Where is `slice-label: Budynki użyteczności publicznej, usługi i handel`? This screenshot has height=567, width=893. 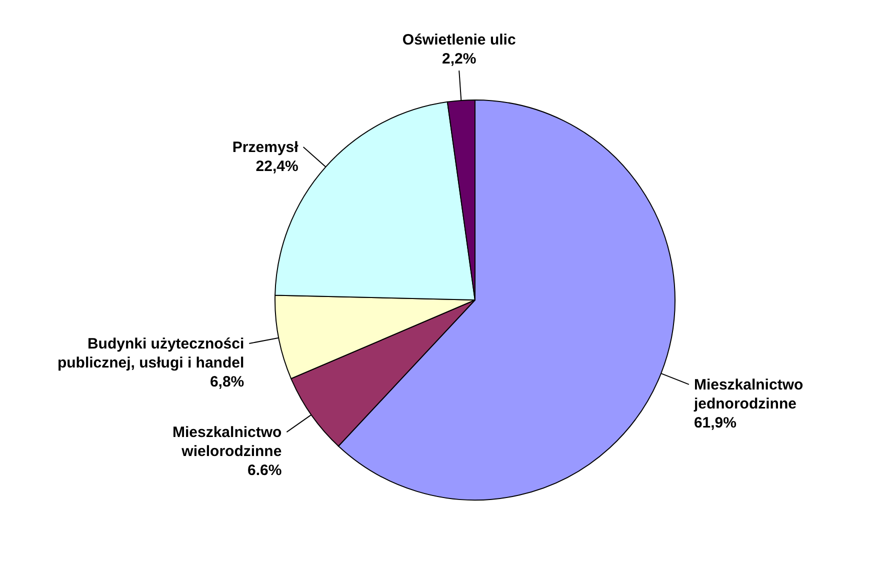 slice-label: Budynki użyteczności publicznej, usługi i handel is located at coordinates (150, 353).